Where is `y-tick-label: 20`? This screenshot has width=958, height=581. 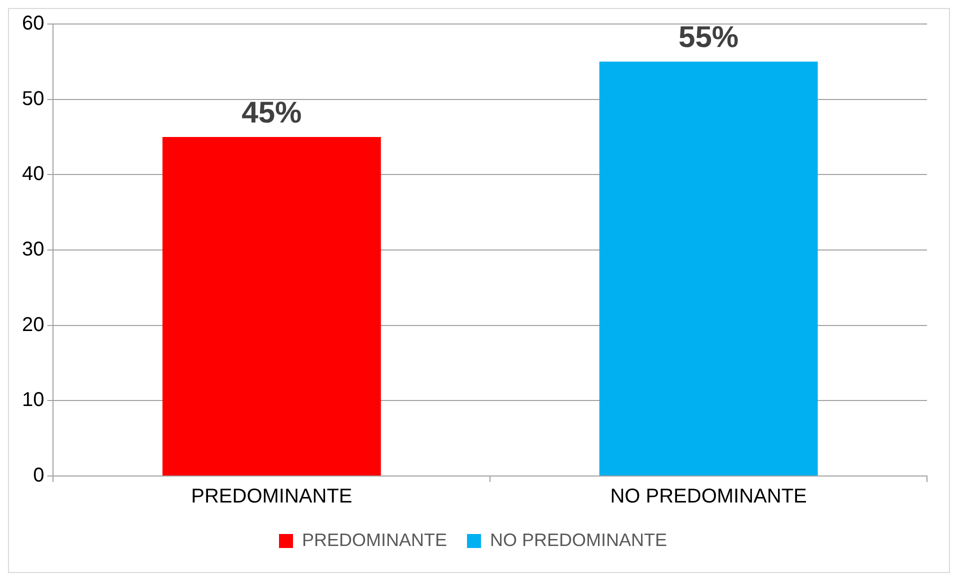 y-tick-label: 20 is located at coordinates (33, 325).